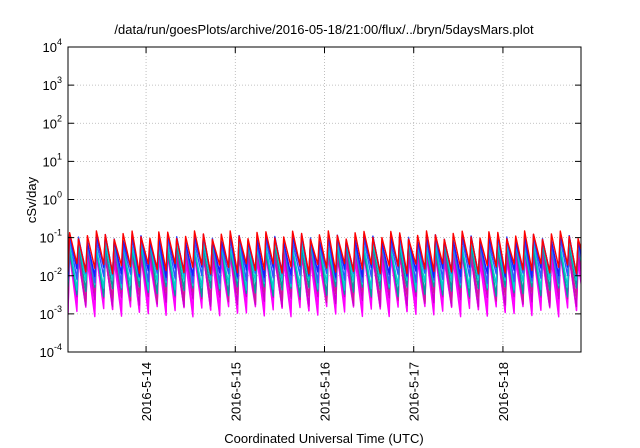  Describe the element at coordinates (325, 391) in the screenshot. I see `x-tick-label: 2016-5-16` at that location.